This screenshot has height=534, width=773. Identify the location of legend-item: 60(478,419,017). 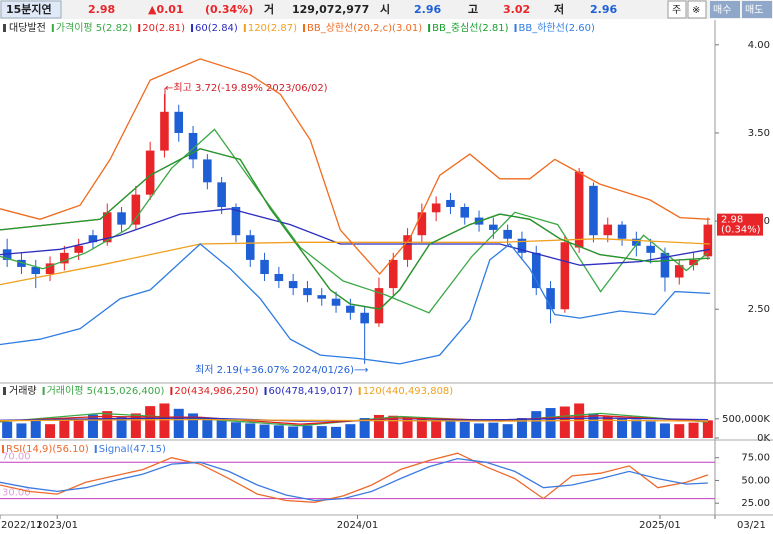
(311, 391).